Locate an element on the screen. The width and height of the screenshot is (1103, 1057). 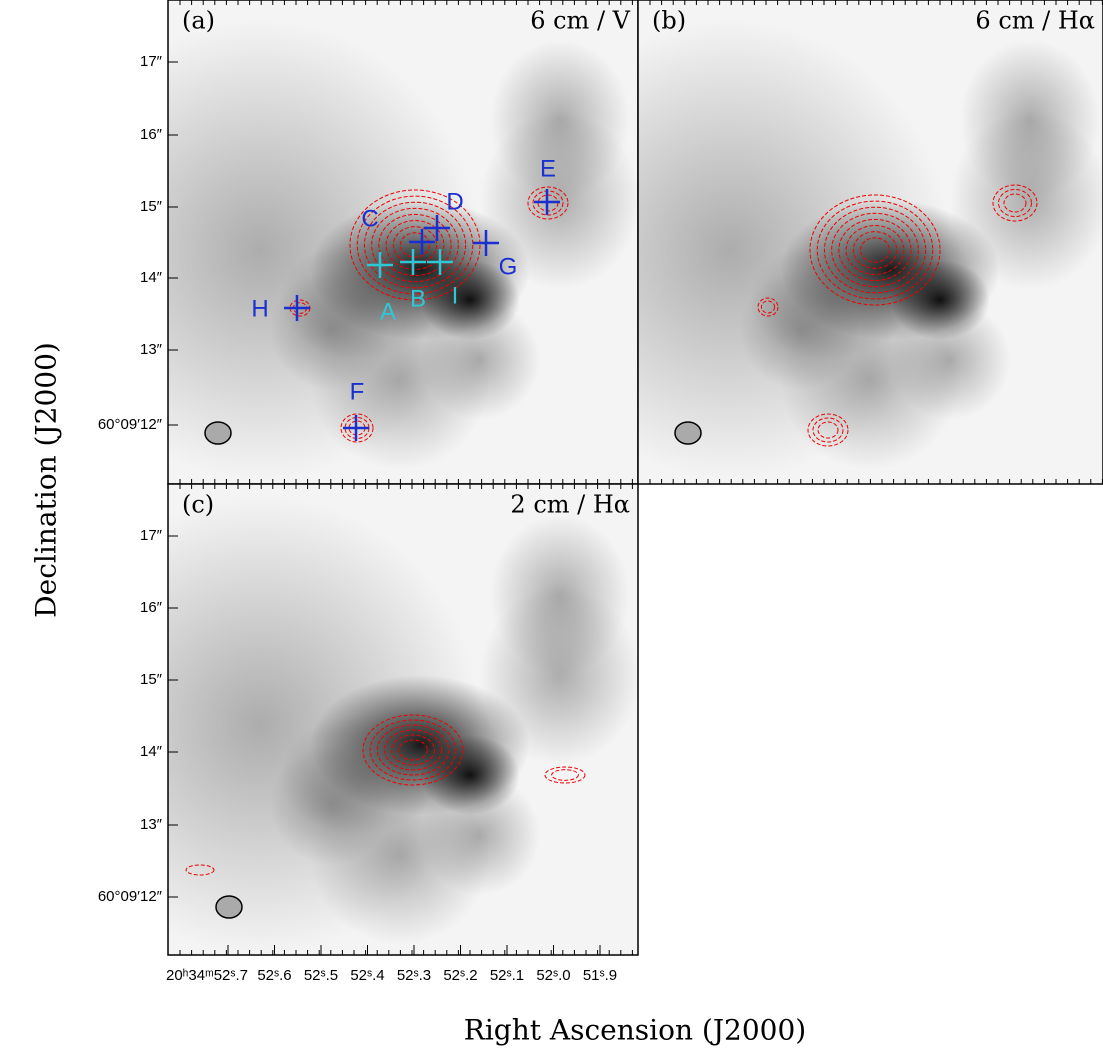
panel-title: 6 cm / V is located at coordinates (580, 21).